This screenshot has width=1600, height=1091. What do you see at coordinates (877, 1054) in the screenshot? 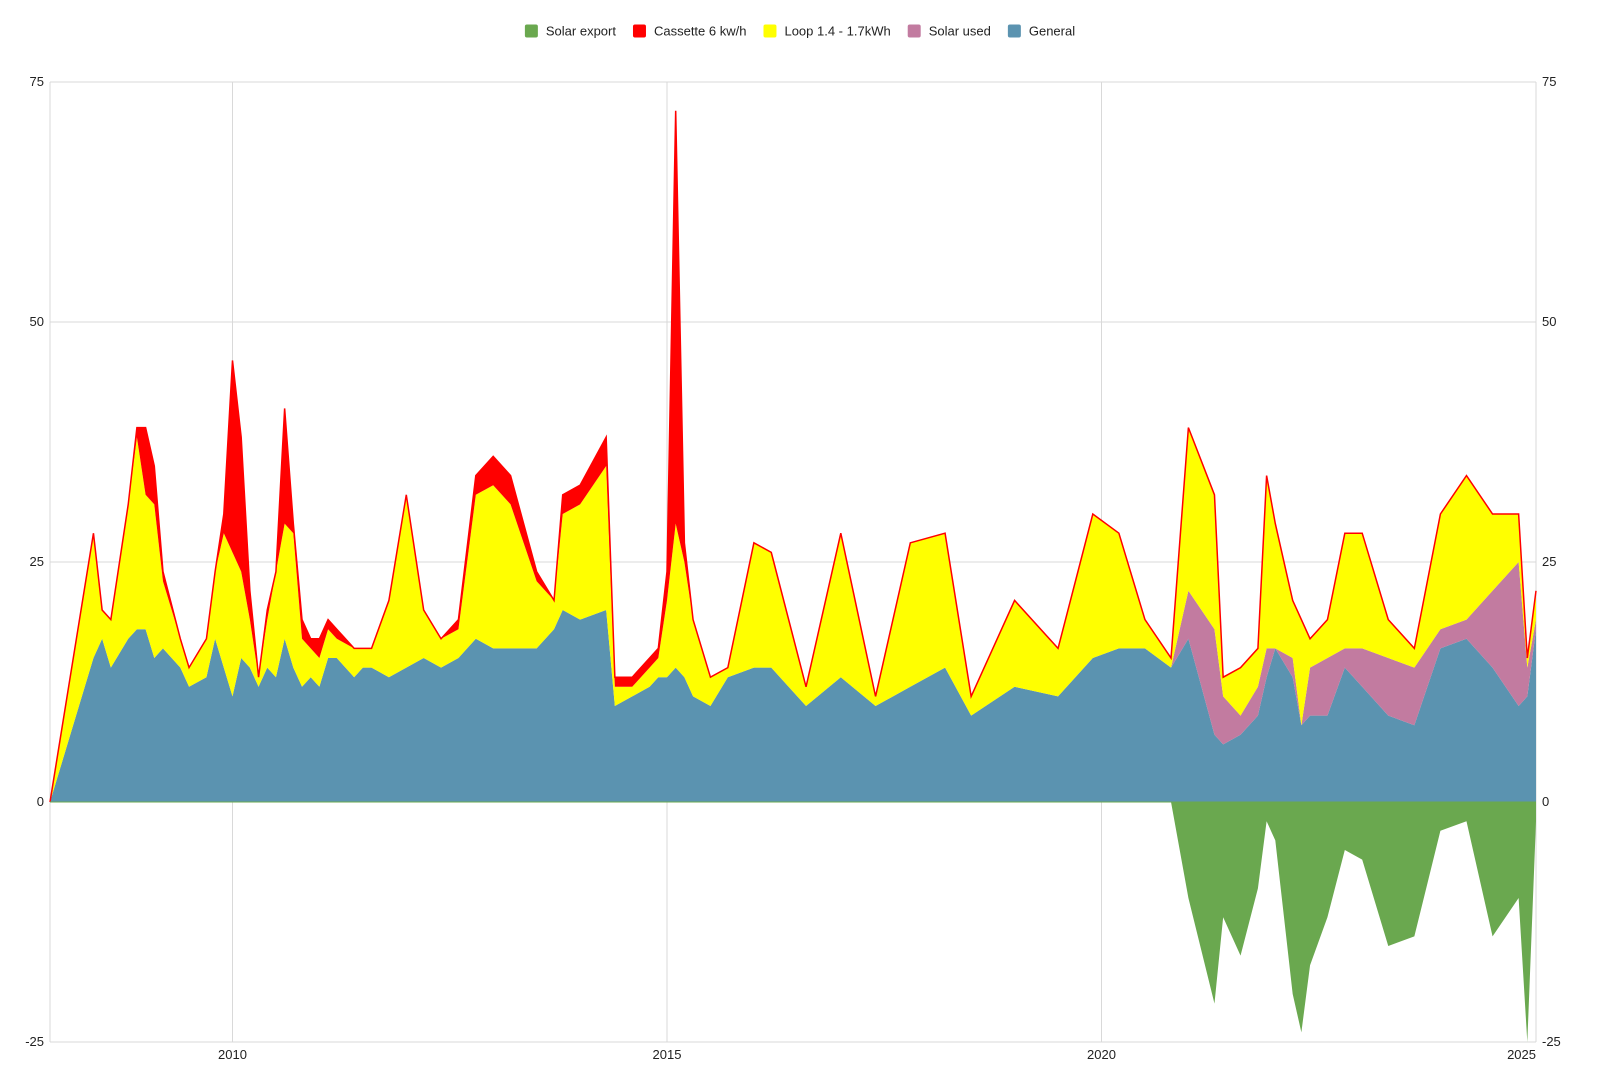
I see `x-axis-labels: 2010 2015 2020 2025` at bounding box center [877, 1054].